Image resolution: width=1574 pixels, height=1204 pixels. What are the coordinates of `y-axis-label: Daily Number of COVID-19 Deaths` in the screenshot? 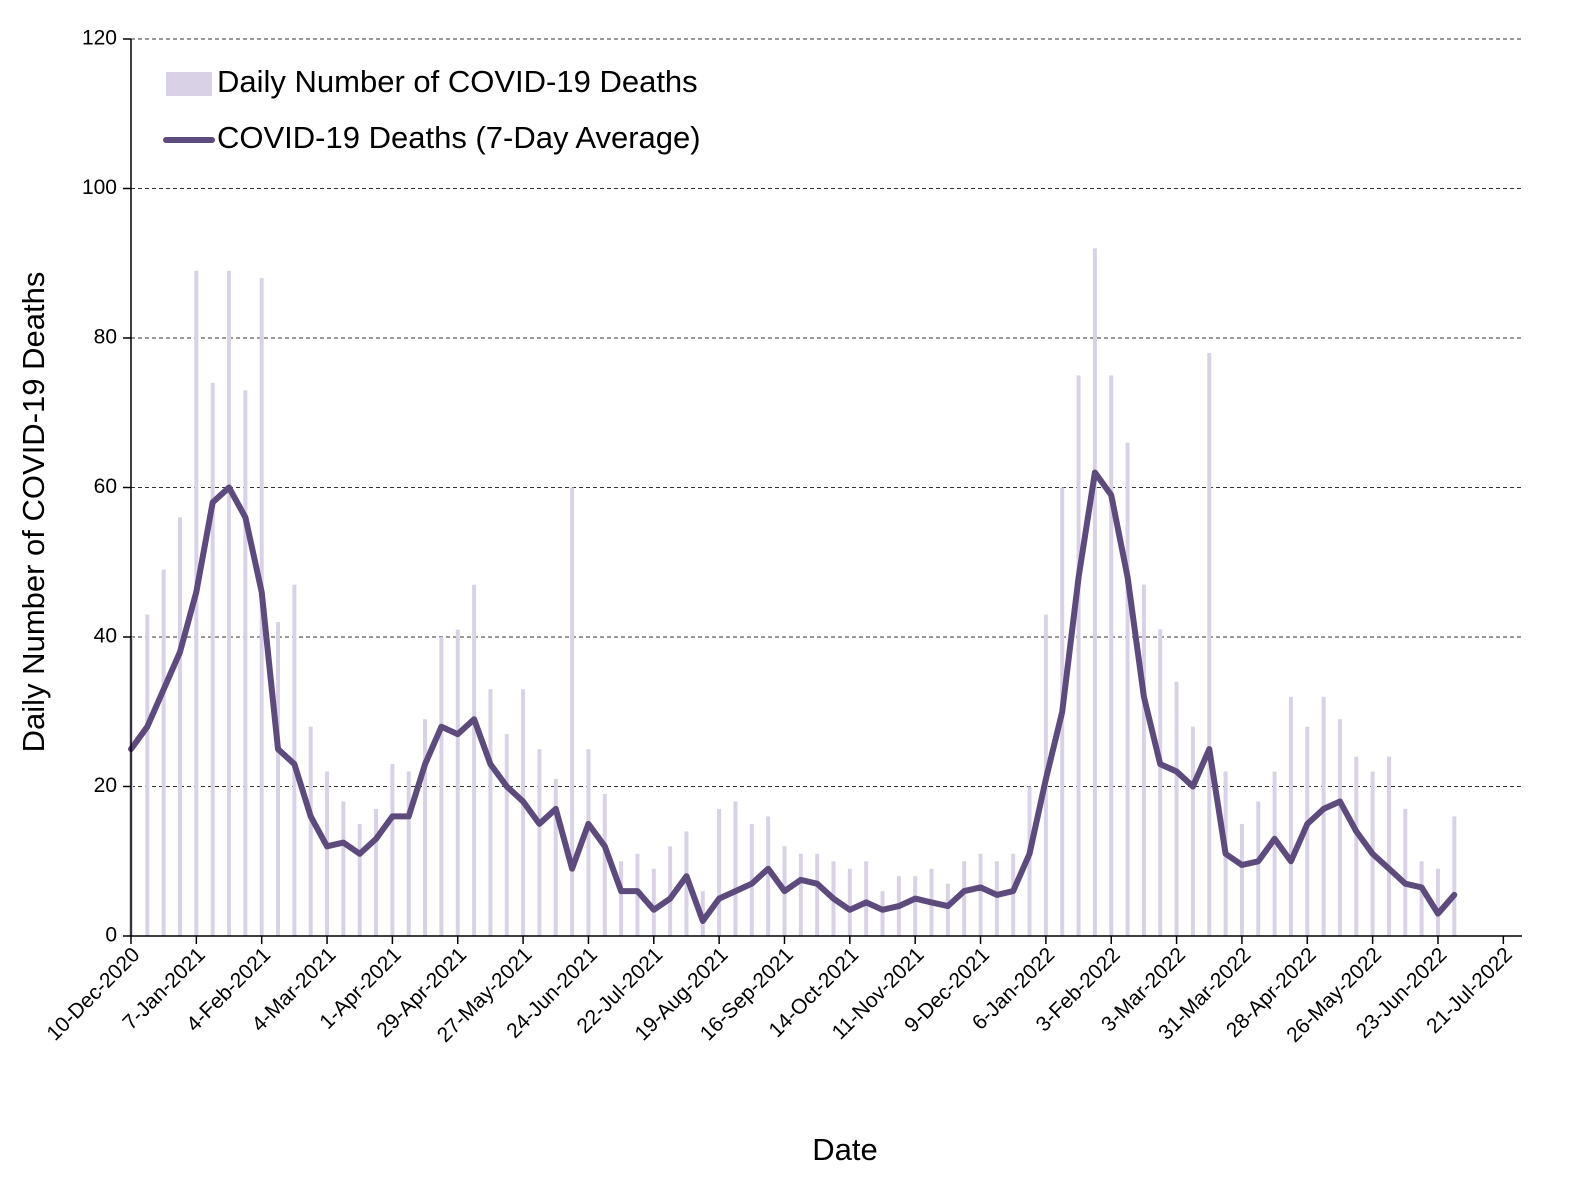 It's located at (33, 512).